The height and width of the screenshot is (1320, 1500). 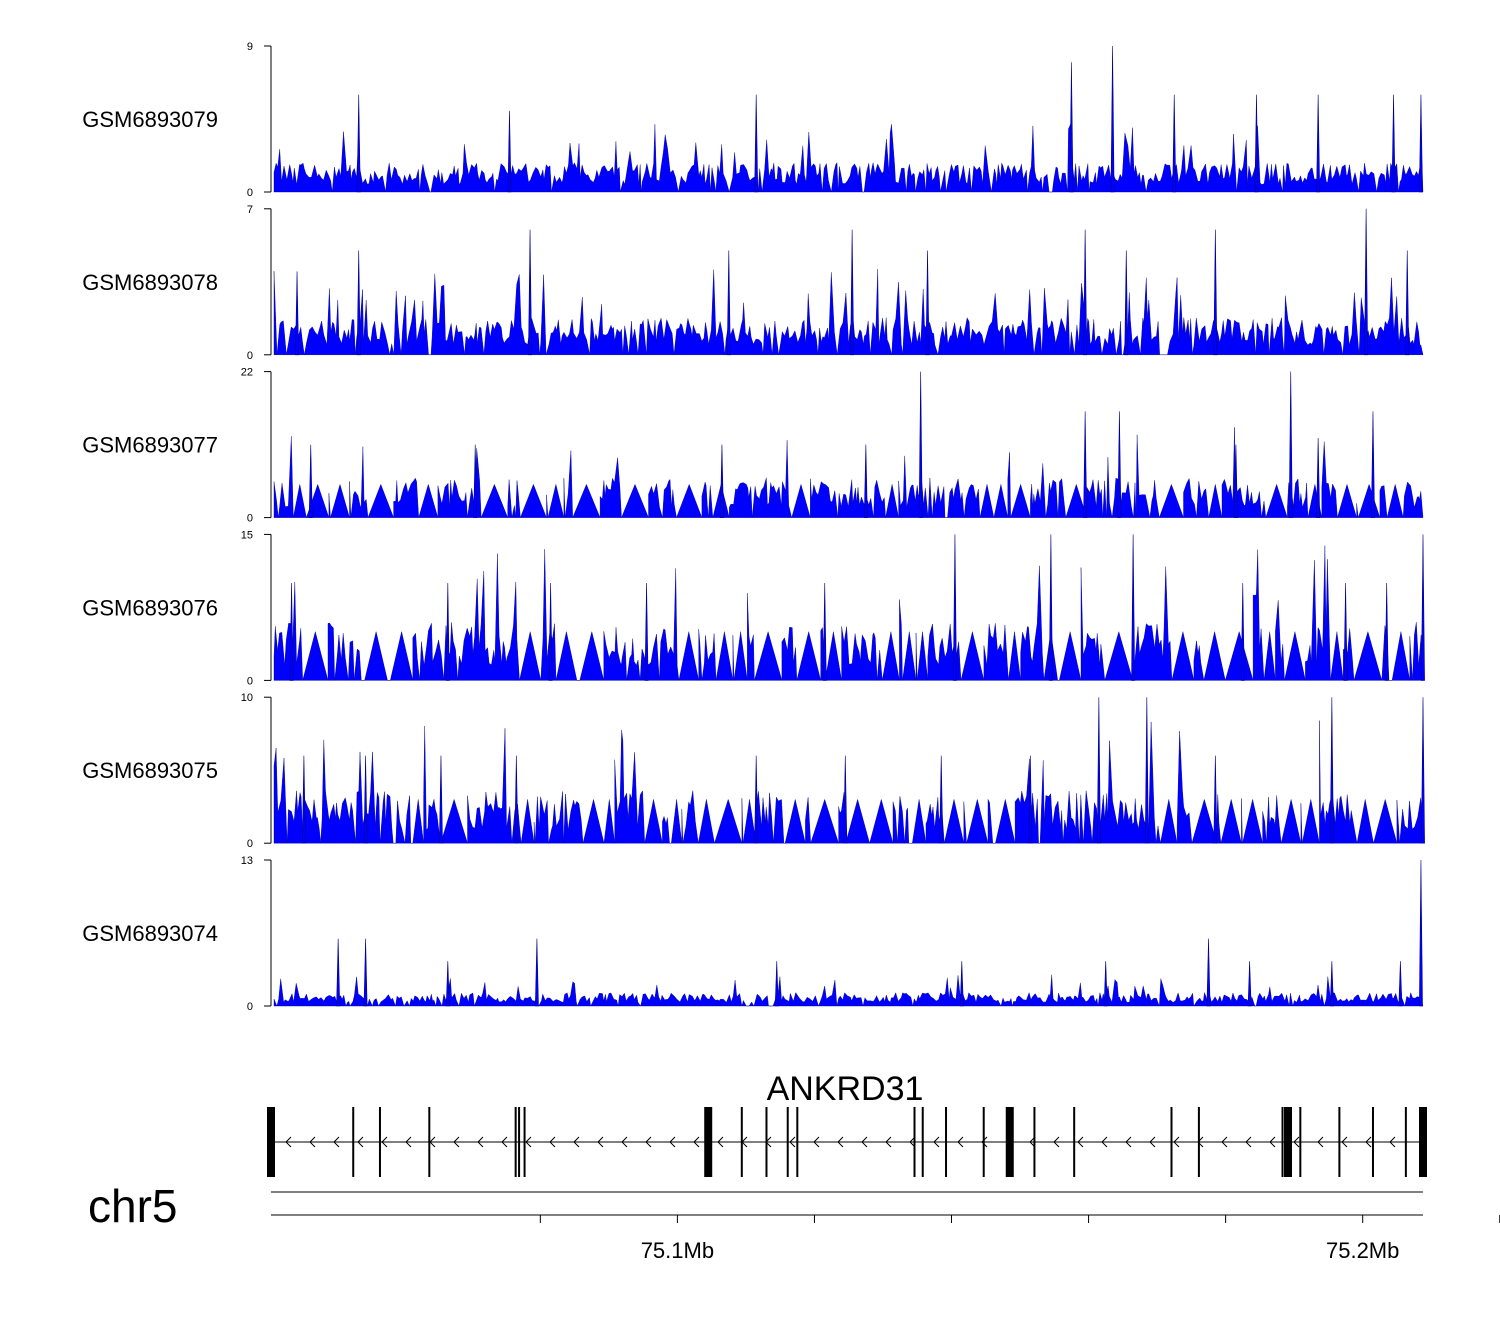 What do you see at coordinates (1362, 1250) in the screenshot?
I see `x-tick-label: 75.2Mb` at bounding box center [1362, 1250].